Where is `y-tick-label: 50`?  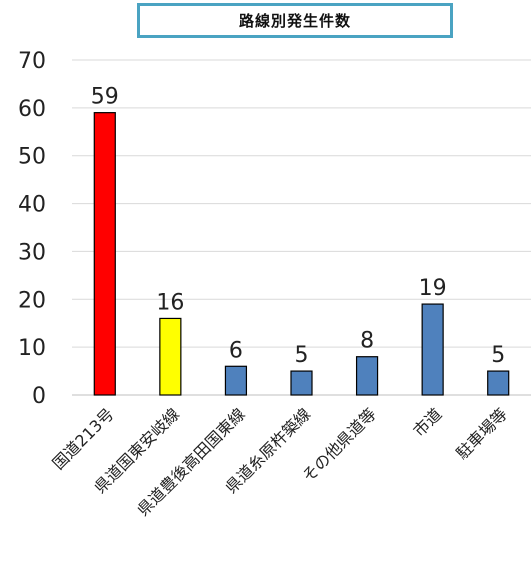
y-tick-label: 50 is located at coordinates (32, 157).